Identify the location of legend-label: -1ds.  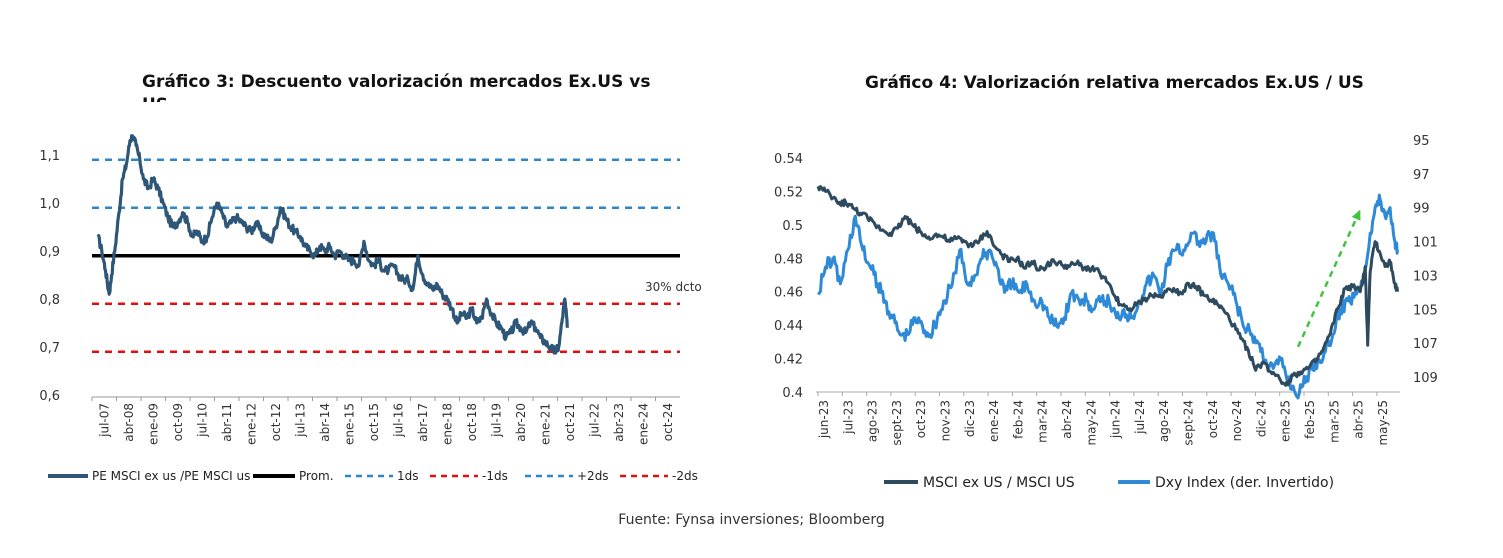
(495, 476).